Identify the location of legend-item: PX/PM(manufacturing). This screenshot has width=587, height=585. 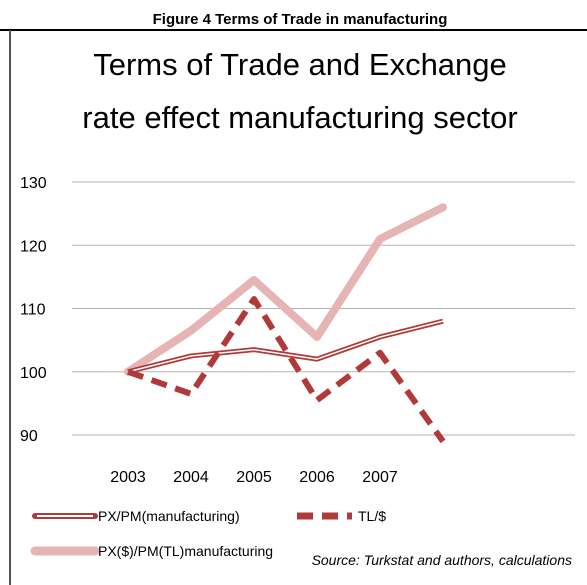
(136, 516).